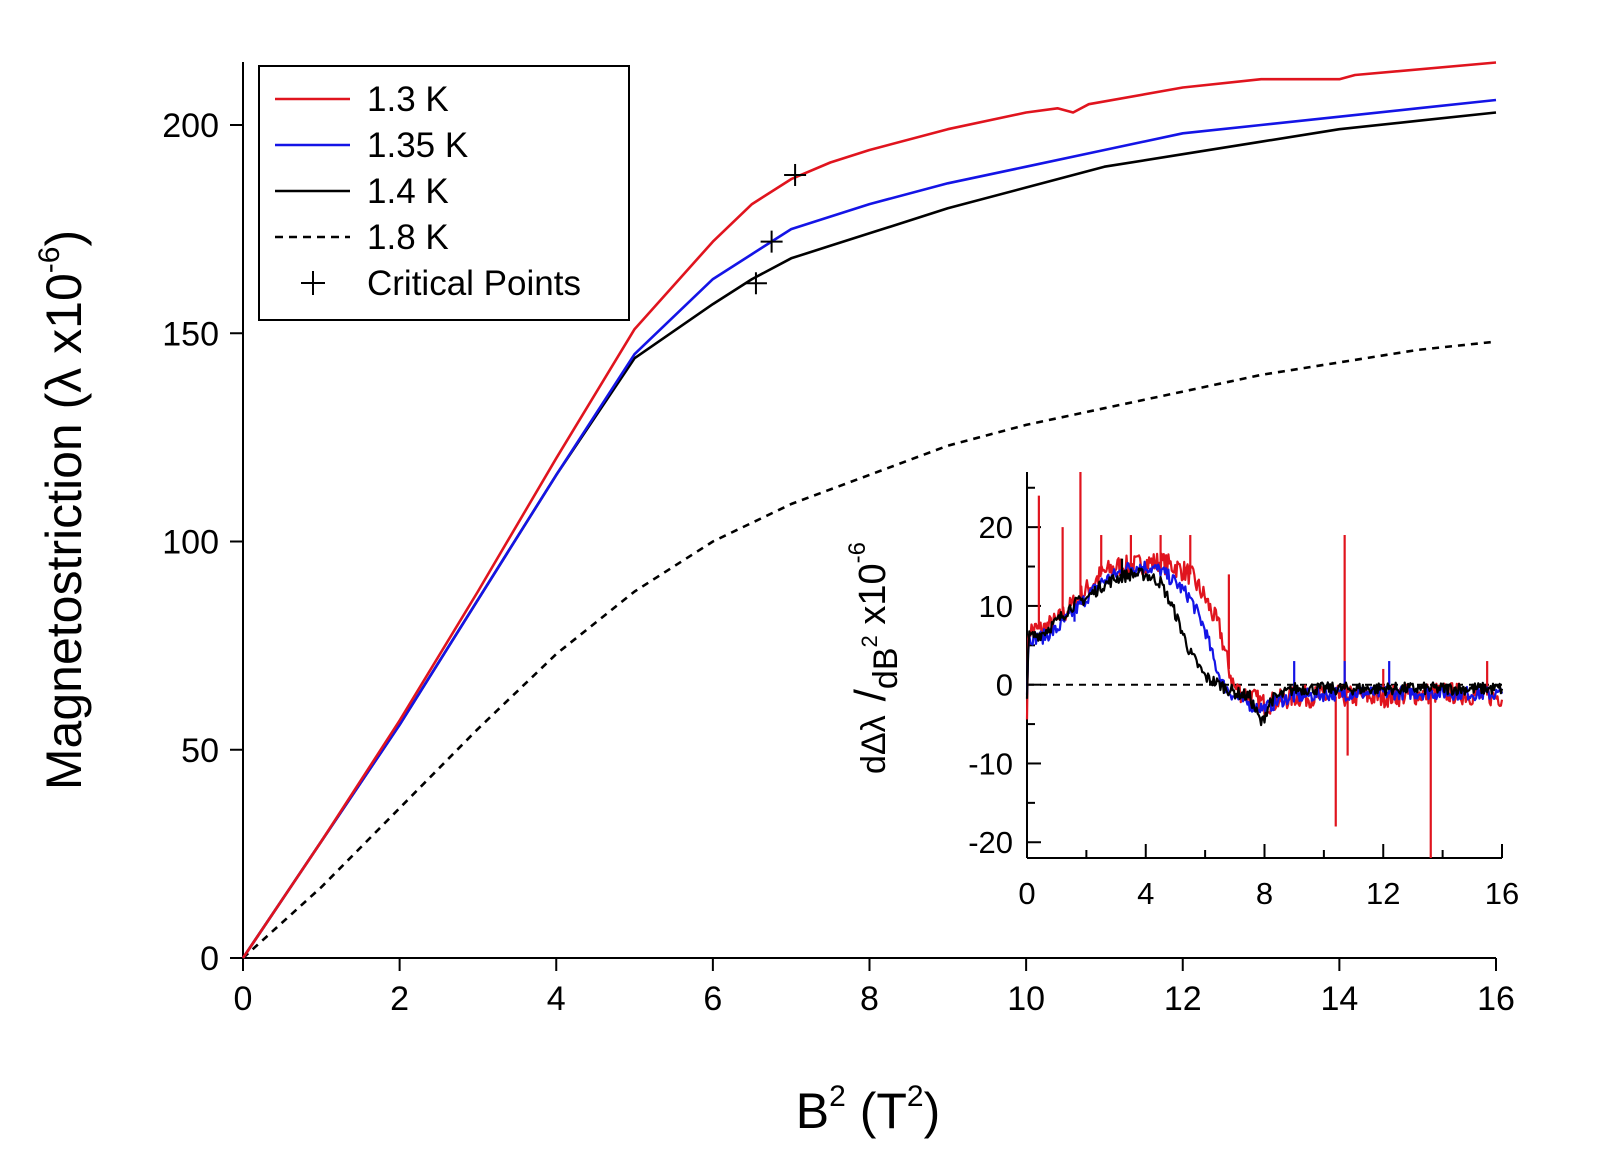 Image resolution: width=1608 pixels, height=1152 pixels. What do you see at coordinates (408, 237) in the screenshot?
I see `legend-label-1-8k: 1.8 K` at bounding box center [408, 237].